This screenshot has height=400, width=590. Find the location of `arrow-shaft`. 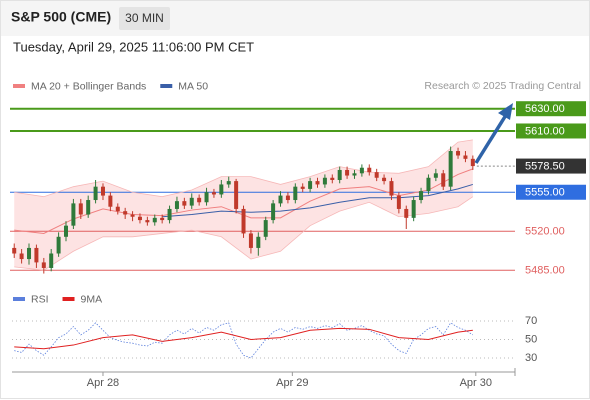

arrow-shaft is located at coordinates (491, 139).